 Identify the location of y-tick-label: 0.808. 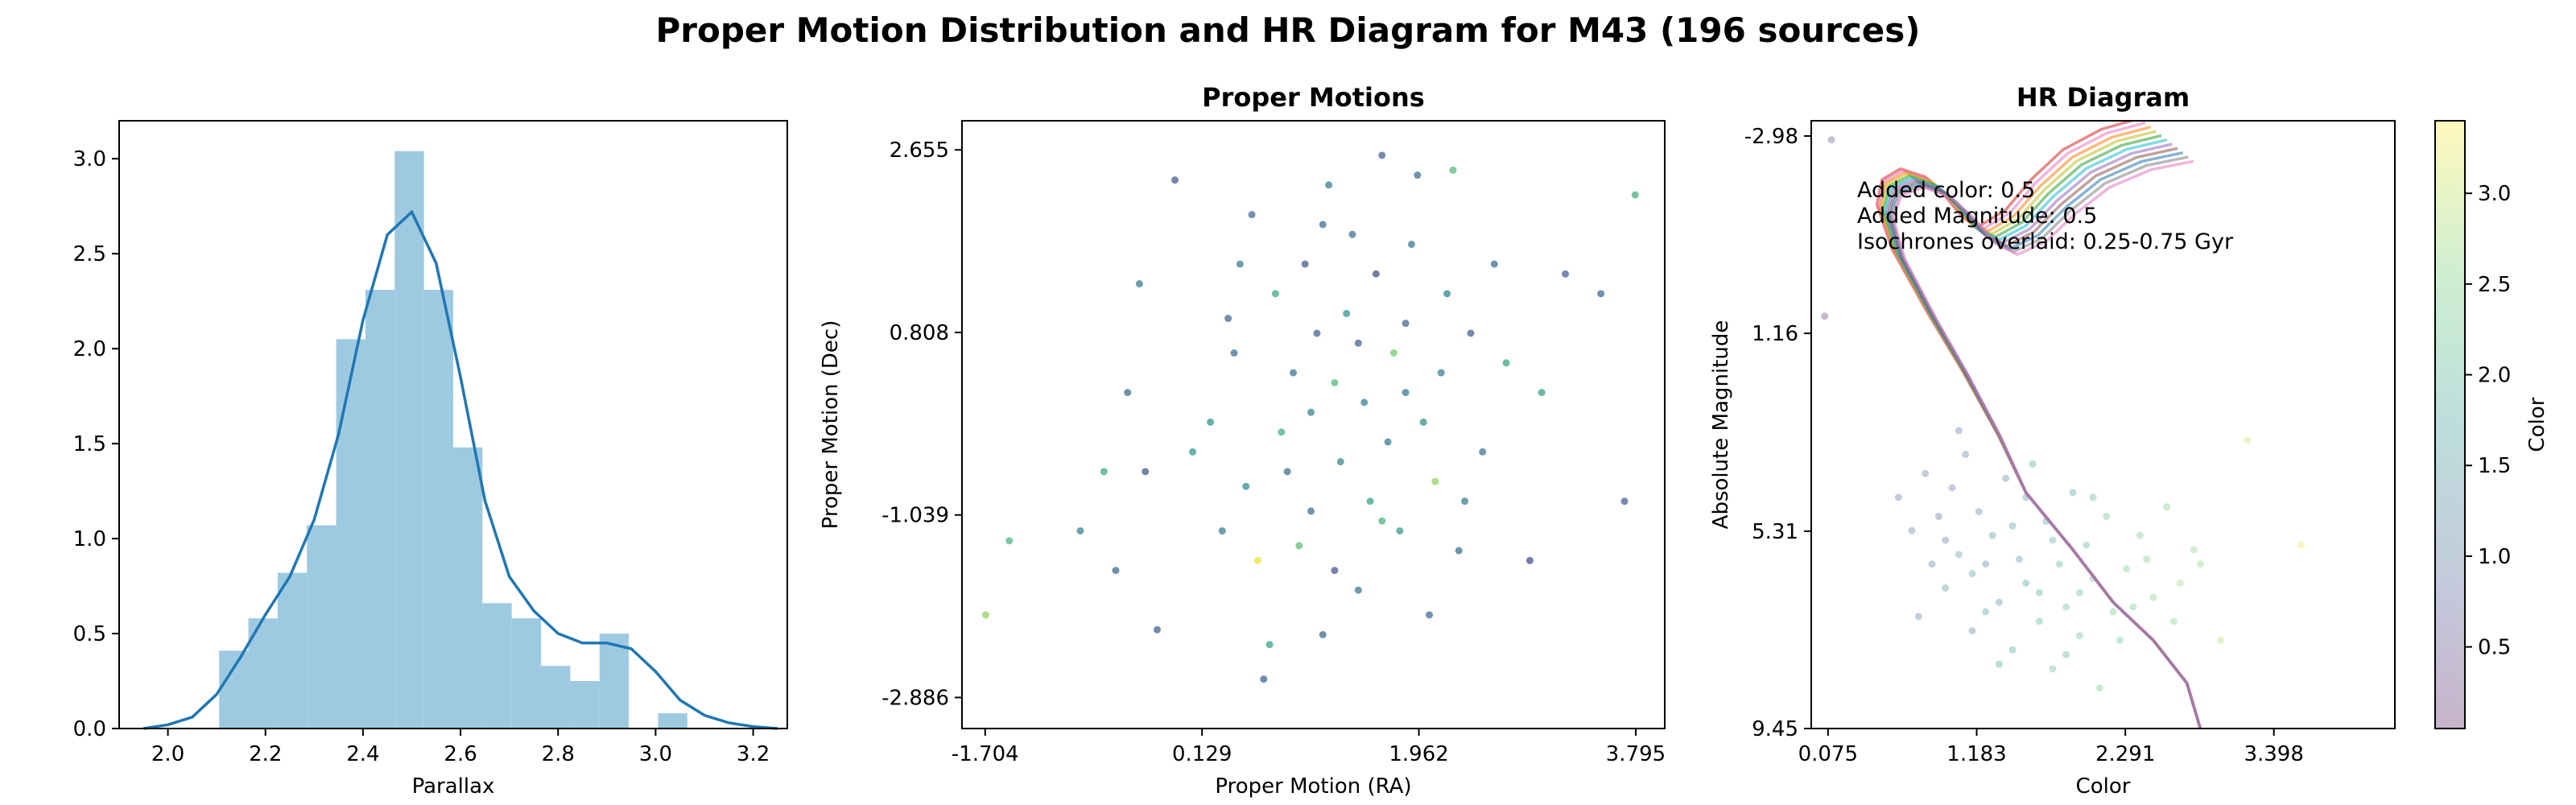
(919, 333).